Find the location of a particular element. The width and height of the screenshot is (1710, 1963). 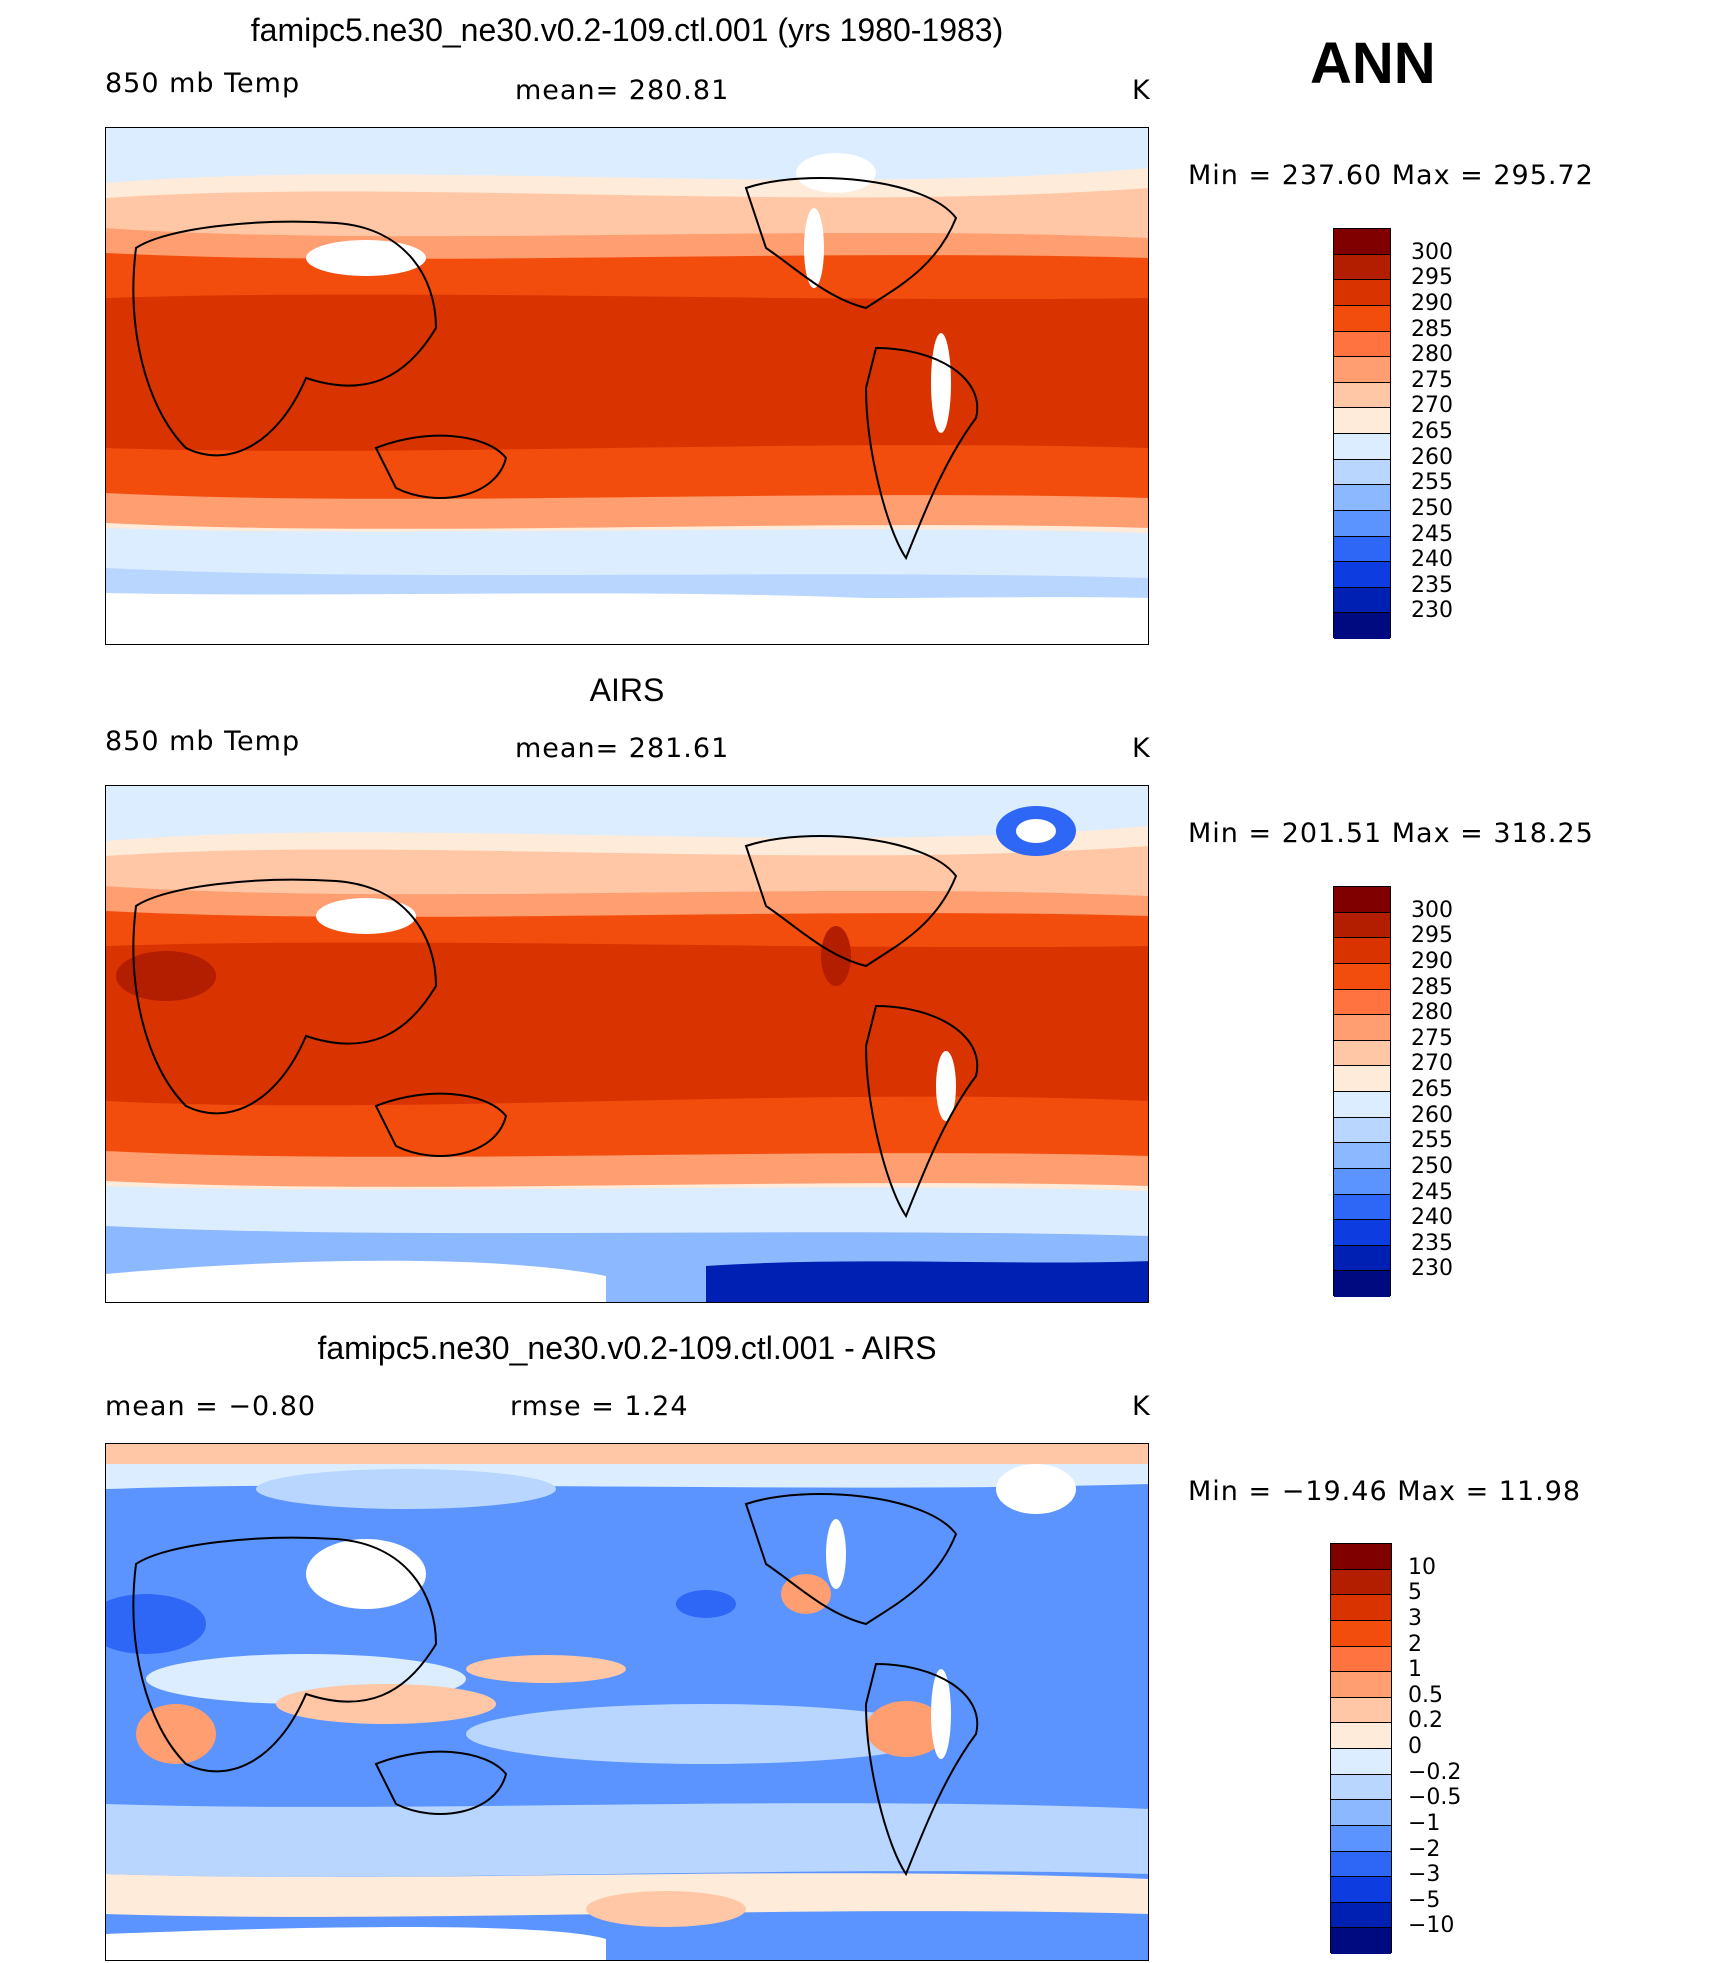

colorbar-tick-label: 0.5 is located at coordinates (1425, 1695).